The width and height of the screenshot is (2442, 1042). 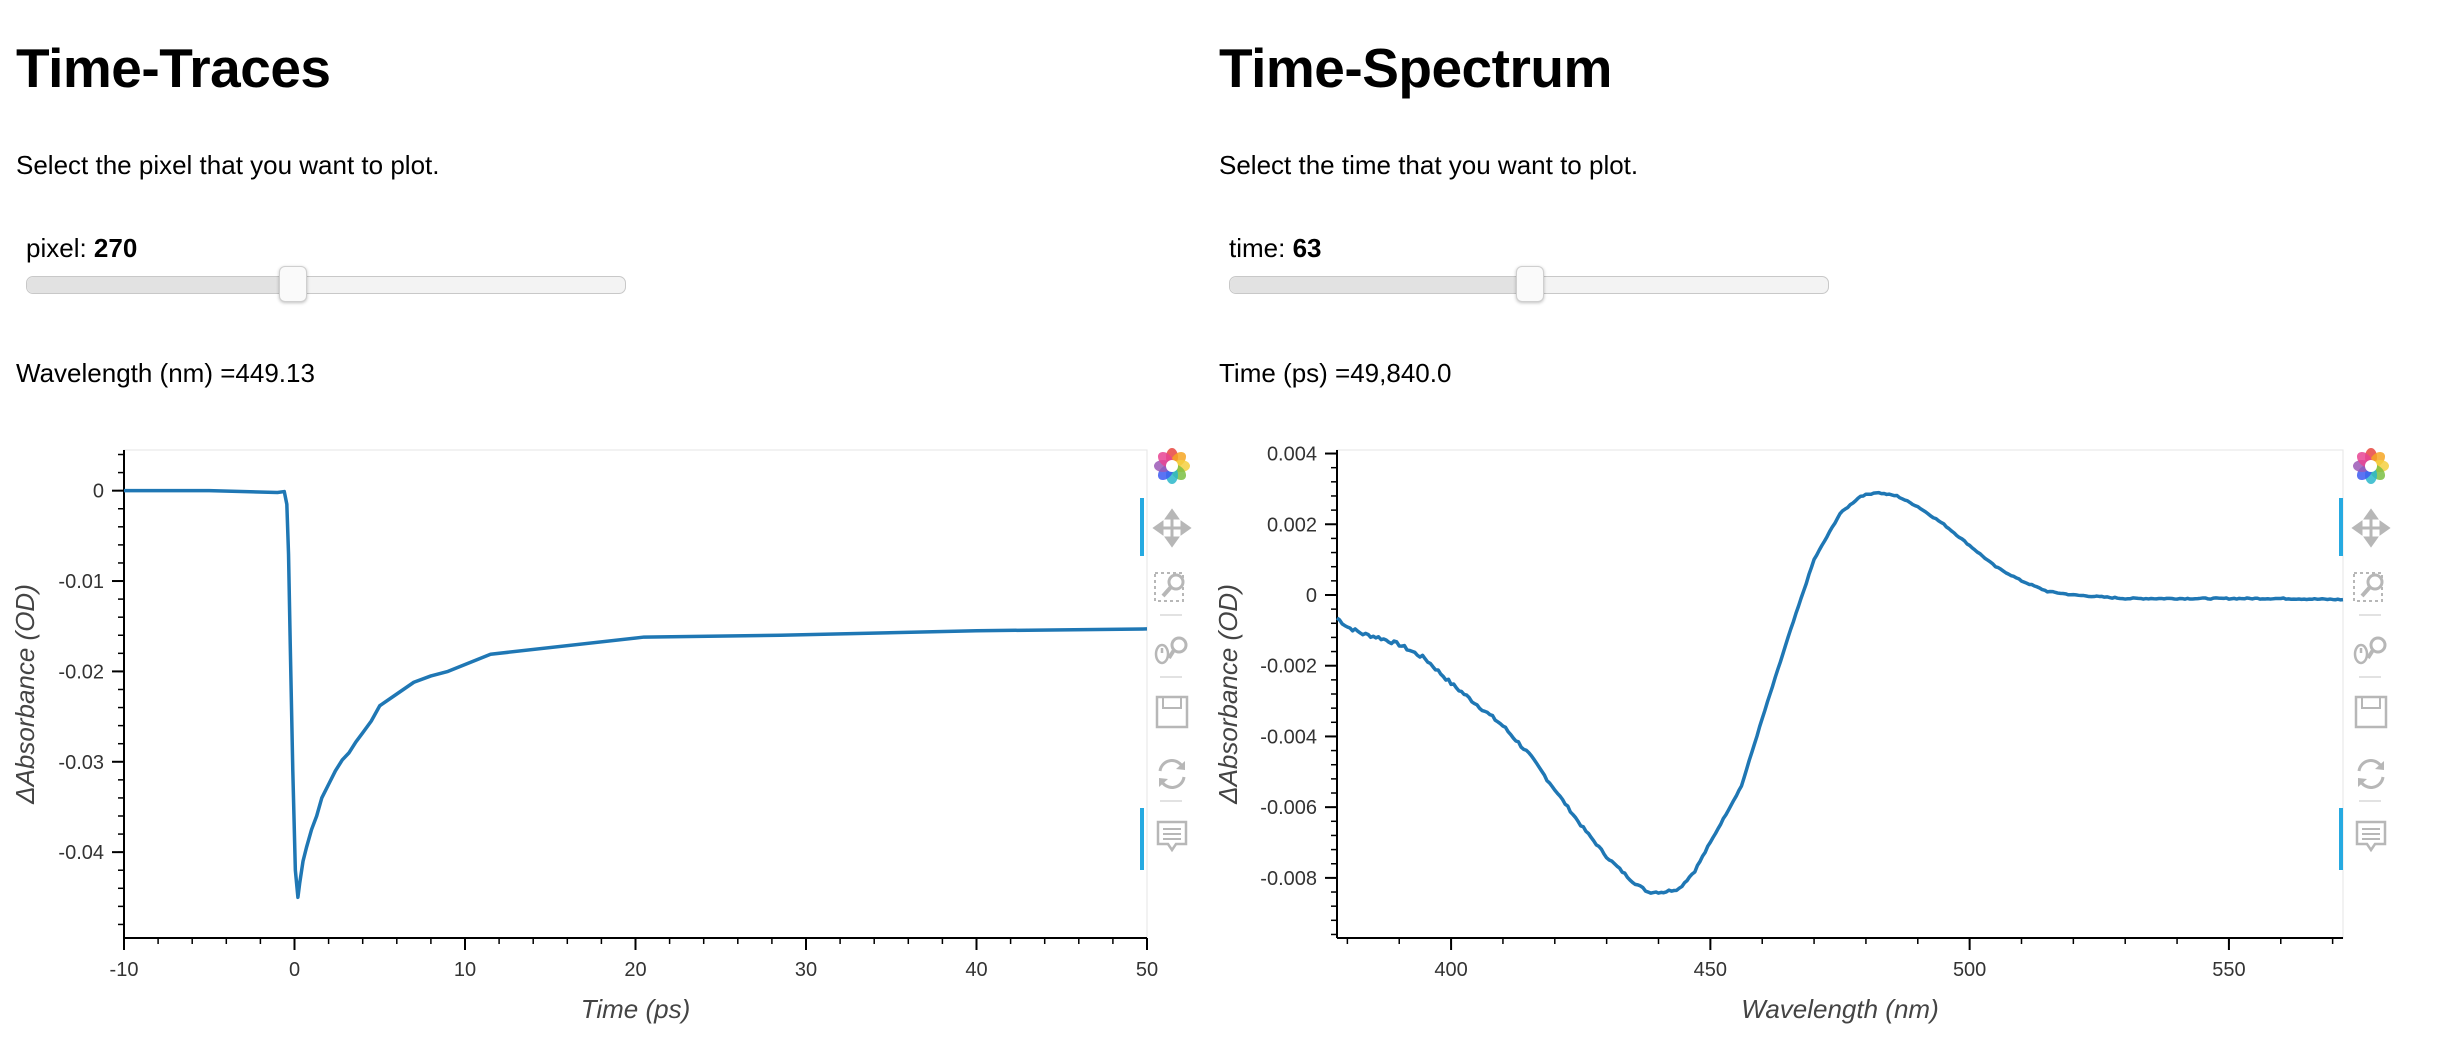 What do you see at coordinates (124, 970) in the screenshot?
I see `x-tick-label: -10` at bounding box center [124, 970].